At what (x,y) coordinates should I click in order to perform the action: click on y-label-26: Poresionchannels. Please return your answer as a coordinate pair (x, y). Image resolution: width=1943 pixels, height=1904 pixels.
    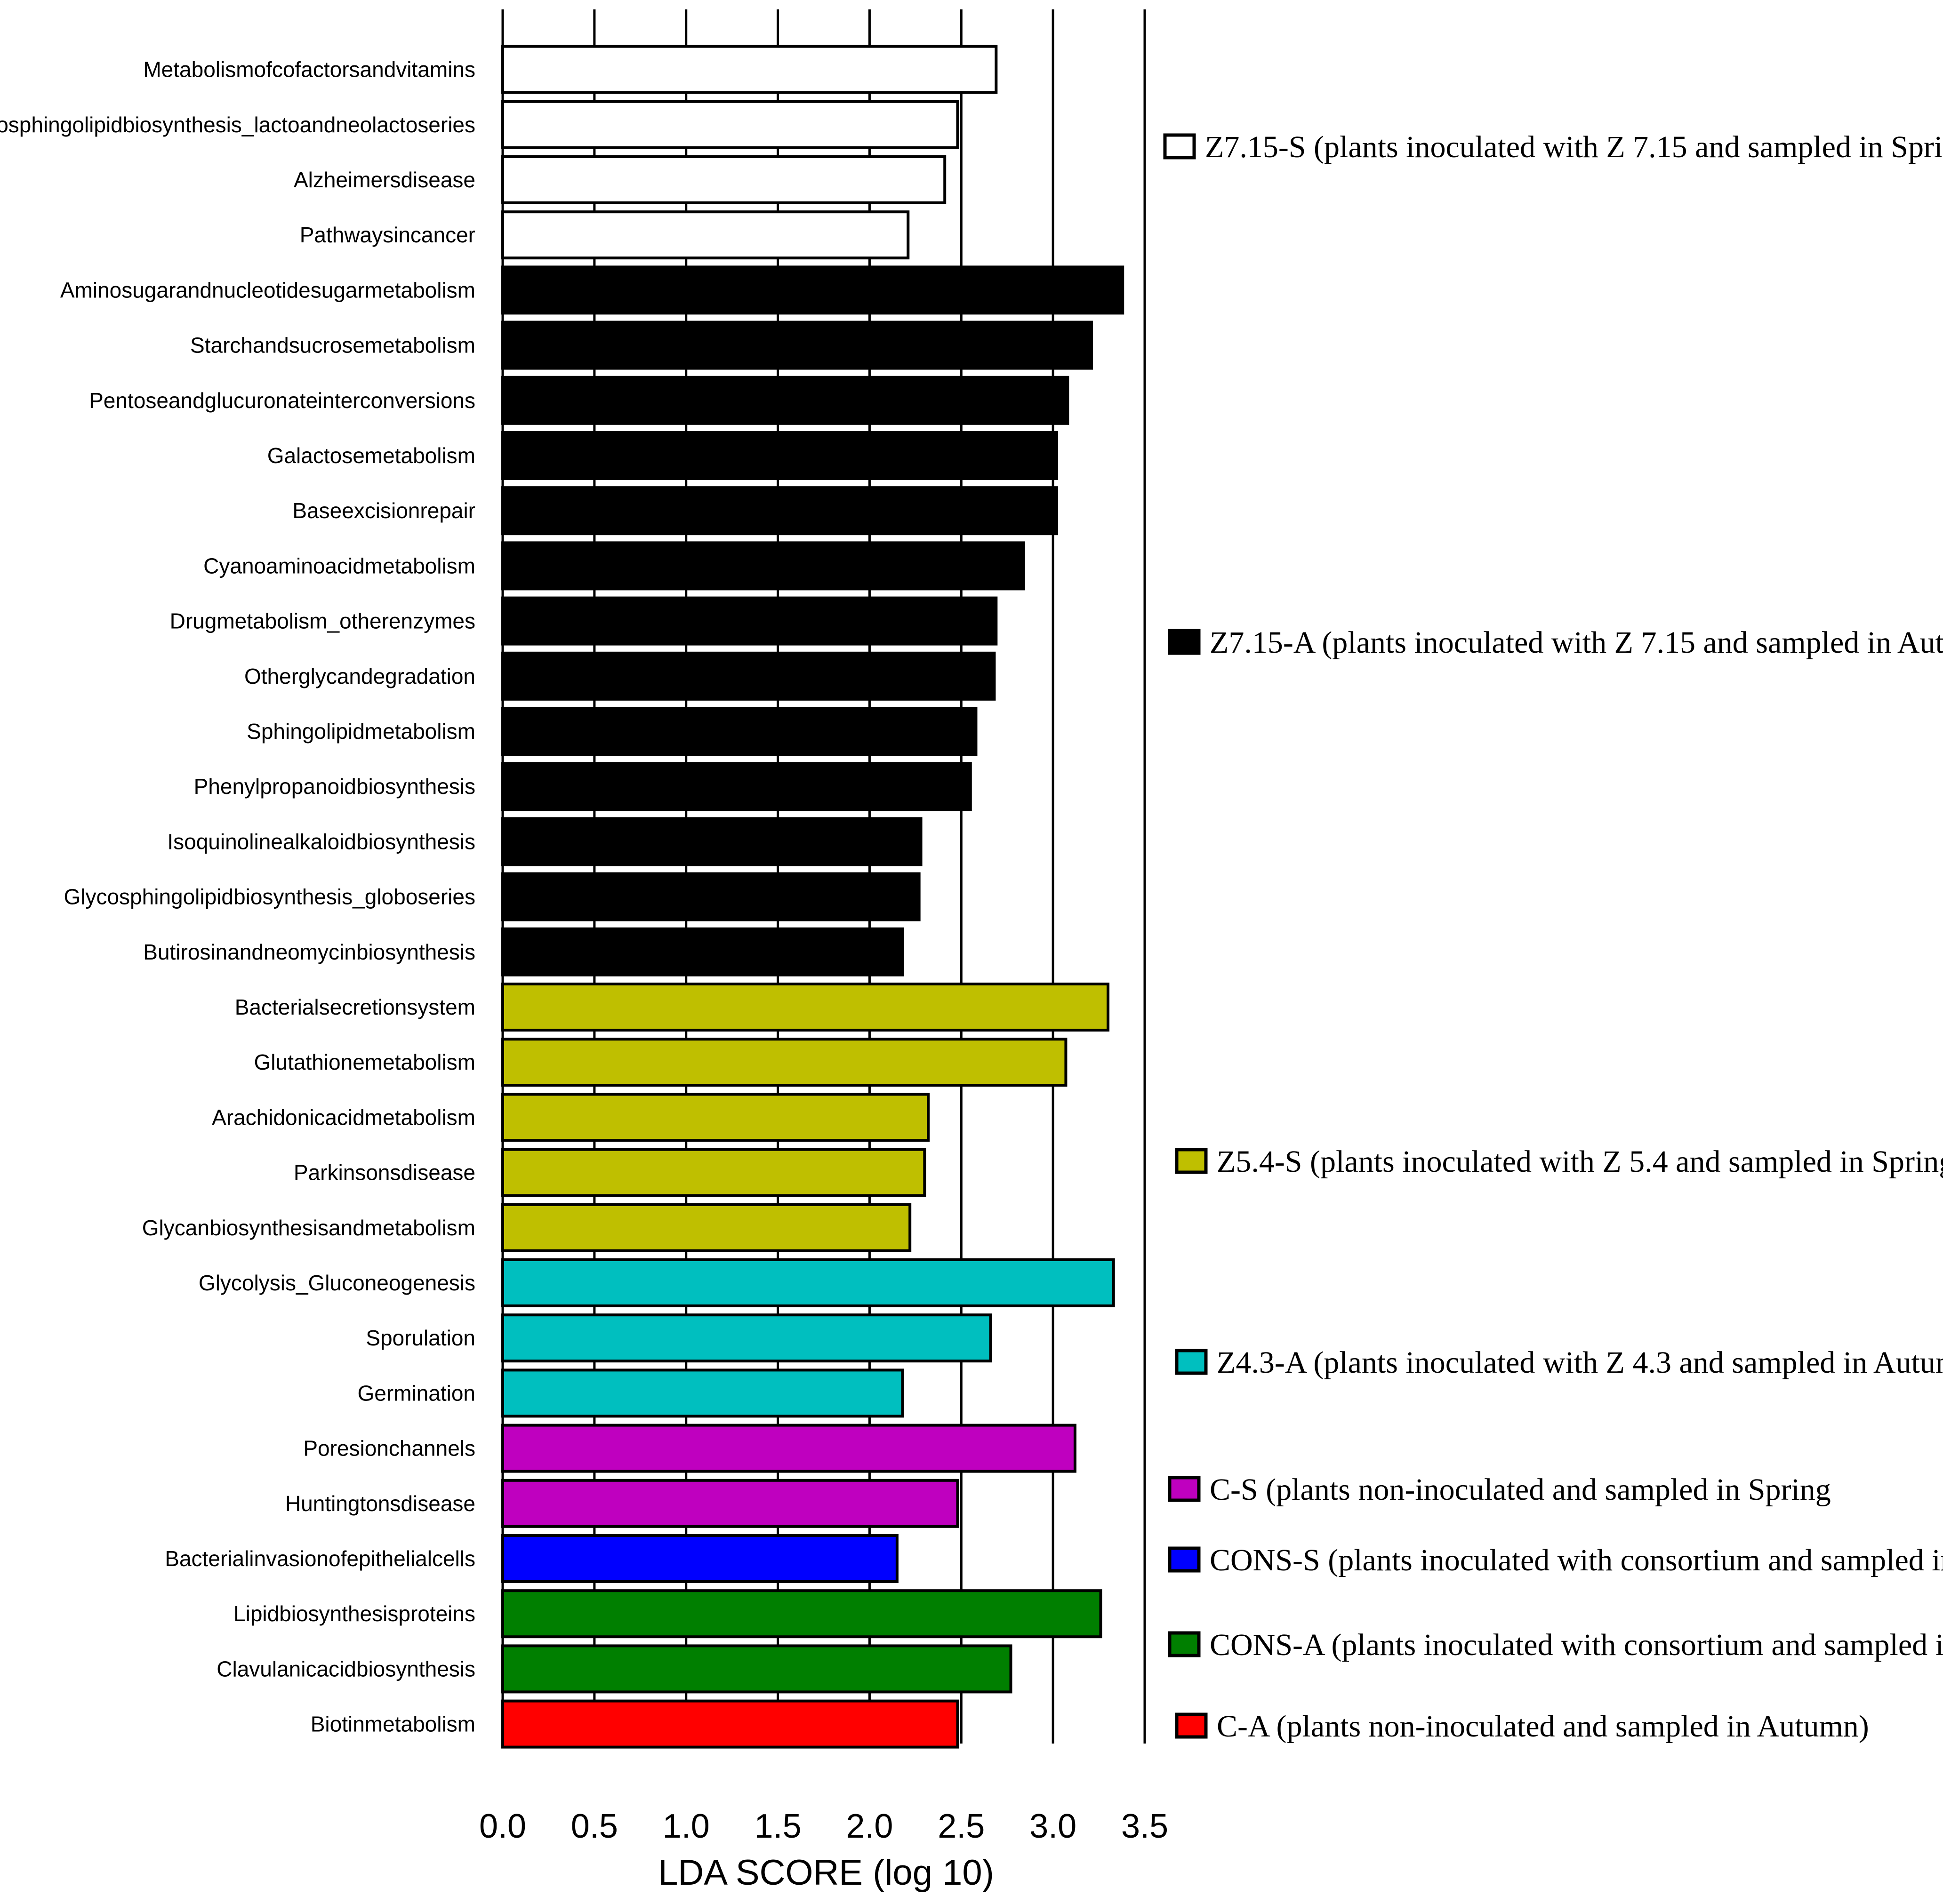
    Looking at the image, I should click on (389, 1448).